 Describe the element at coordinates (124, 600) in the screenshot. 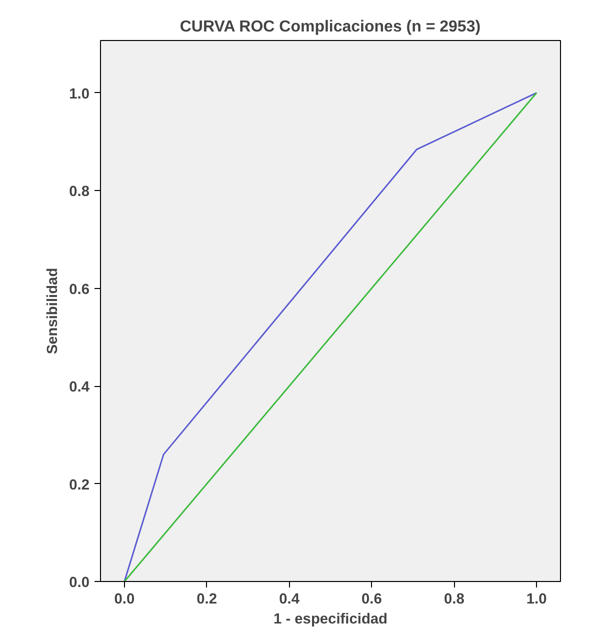

I see `x-tick-label: 0.0` at that location.